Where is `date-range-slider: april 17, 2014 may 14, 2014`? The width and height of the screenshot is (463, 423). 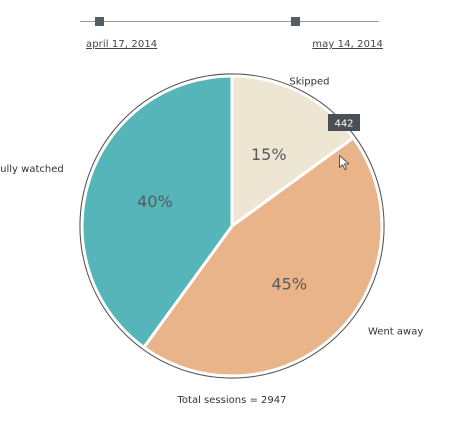
date-range-slider: april 17, 2014 may 14, 2014 is located at coordinates (231, 30).